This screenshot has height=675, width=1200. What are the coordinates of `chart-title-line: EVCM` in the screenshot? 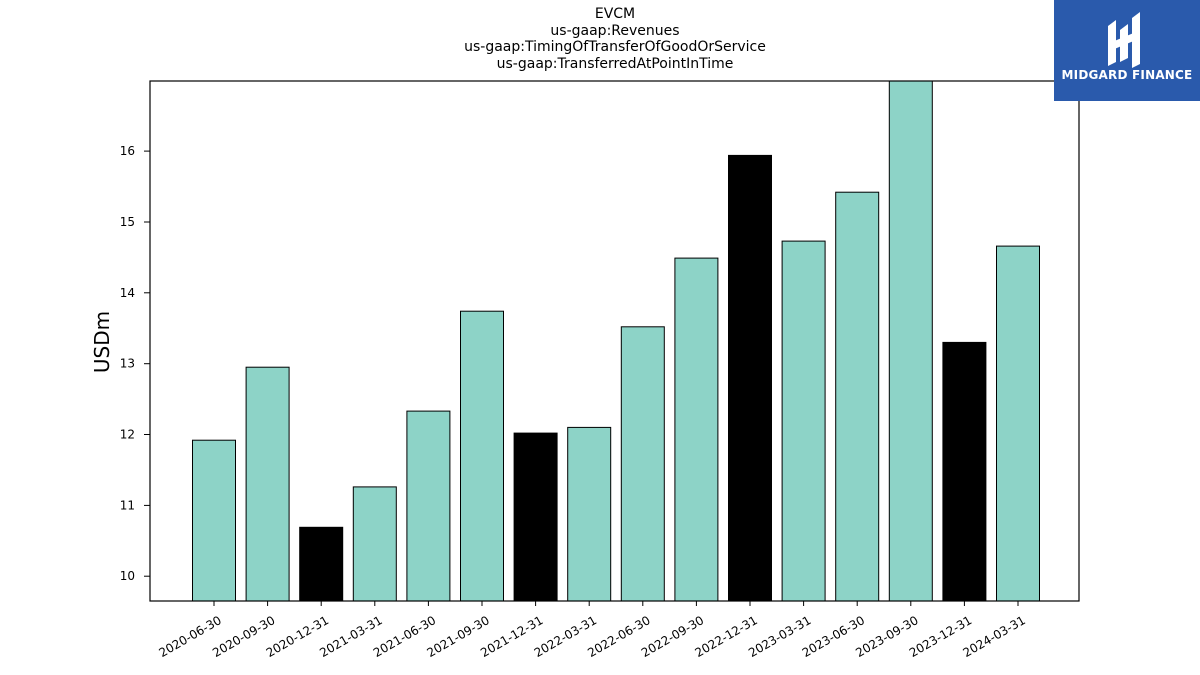 It's located at (615, 14).